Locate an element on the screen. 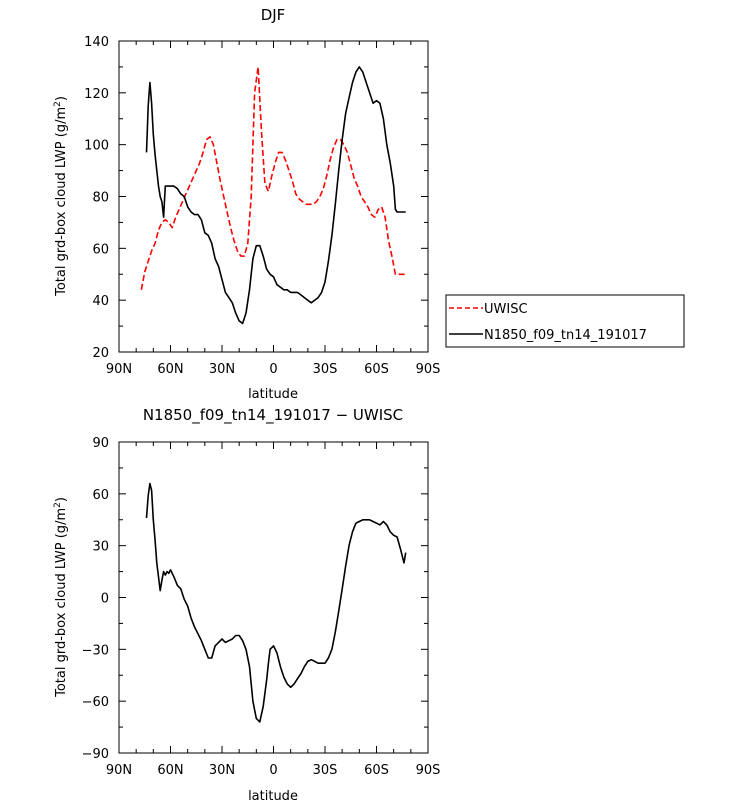 Image resolution: width=732 pixels, height=808 pixels. top-x-tick-label: 30N is located at coordinates (222, 369).